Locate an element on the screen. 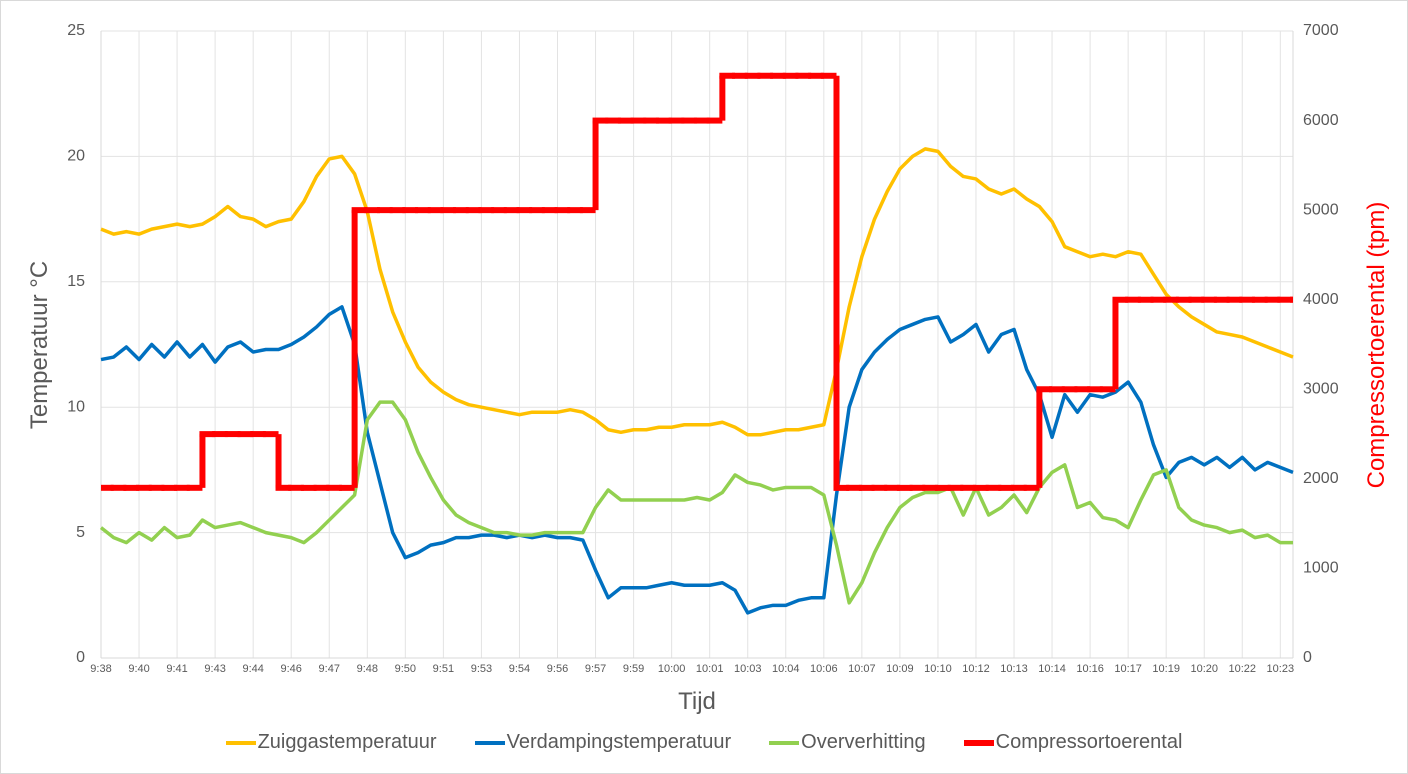 The image size is (1408, 774). y2-tick-label: 0 is located at coordinates (1307, 657).